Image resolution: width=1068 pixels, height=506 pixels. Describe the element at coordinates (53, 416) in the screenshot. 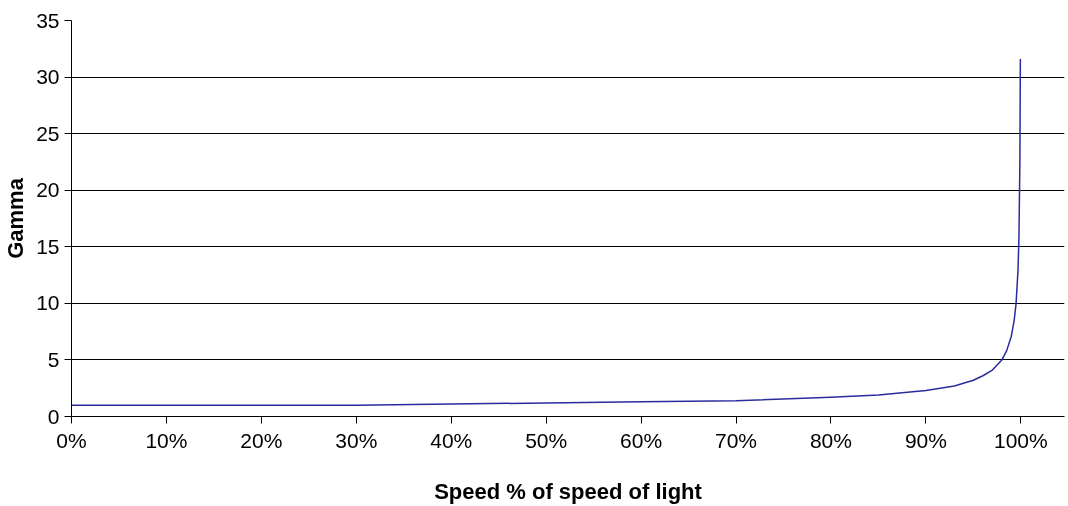

I see `y-tick-label: 0` at that location.